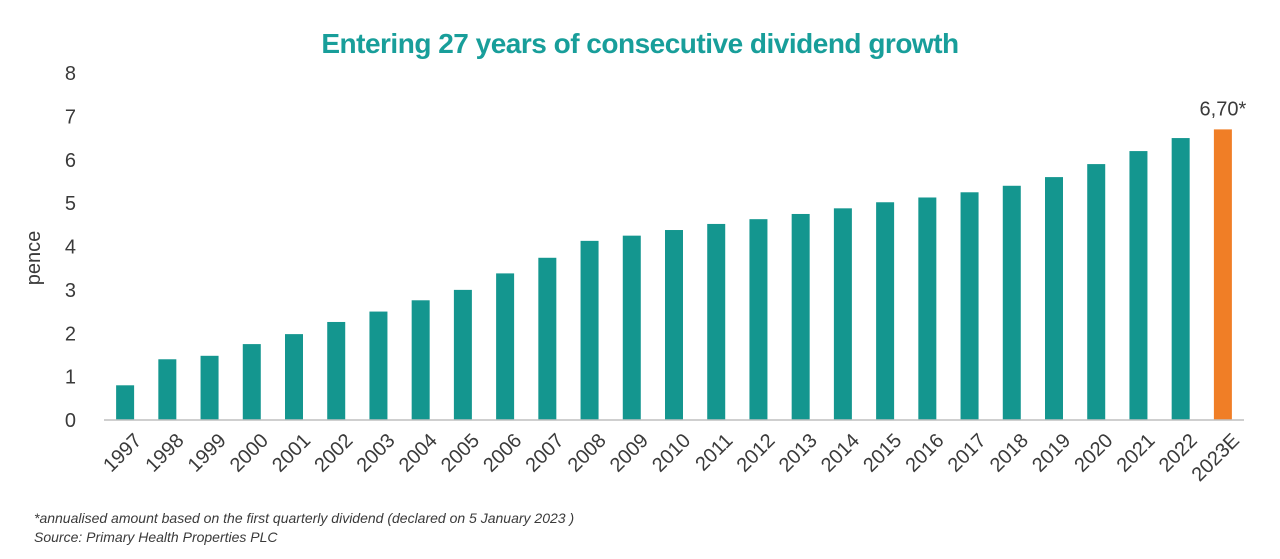 The width and height of the screenshot is (1280, 559). What do you see at coordinates (758, 319) in the screenshot?
I see `bar-2012` at bounding box center [758, 319].